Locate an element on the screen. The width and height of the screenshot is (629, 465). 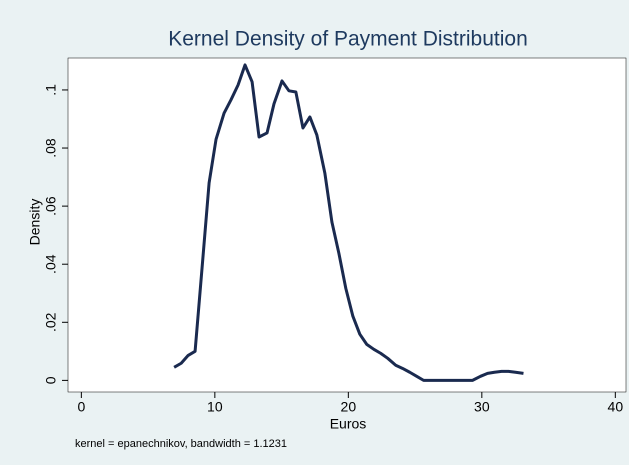
y-tick-label: .08 is located at coordinates (51, 148).